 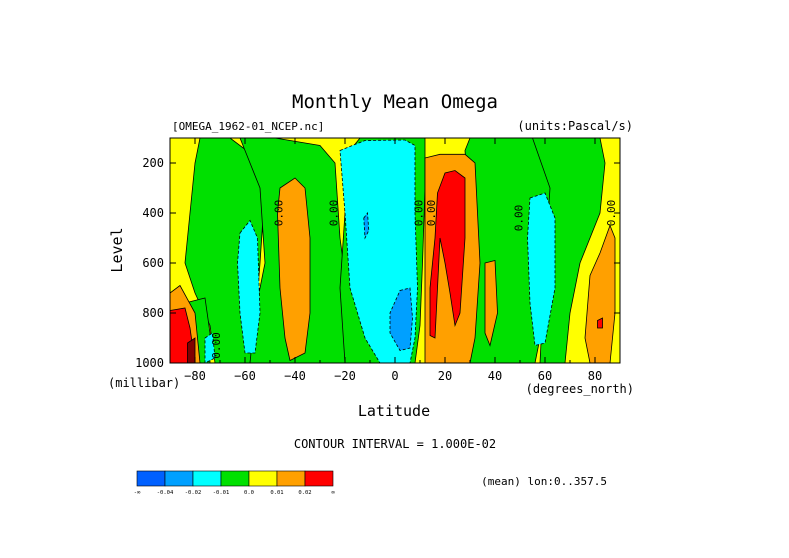 I want to click on x-axis-unit: (degrees_north), so click(x=580, y=389).